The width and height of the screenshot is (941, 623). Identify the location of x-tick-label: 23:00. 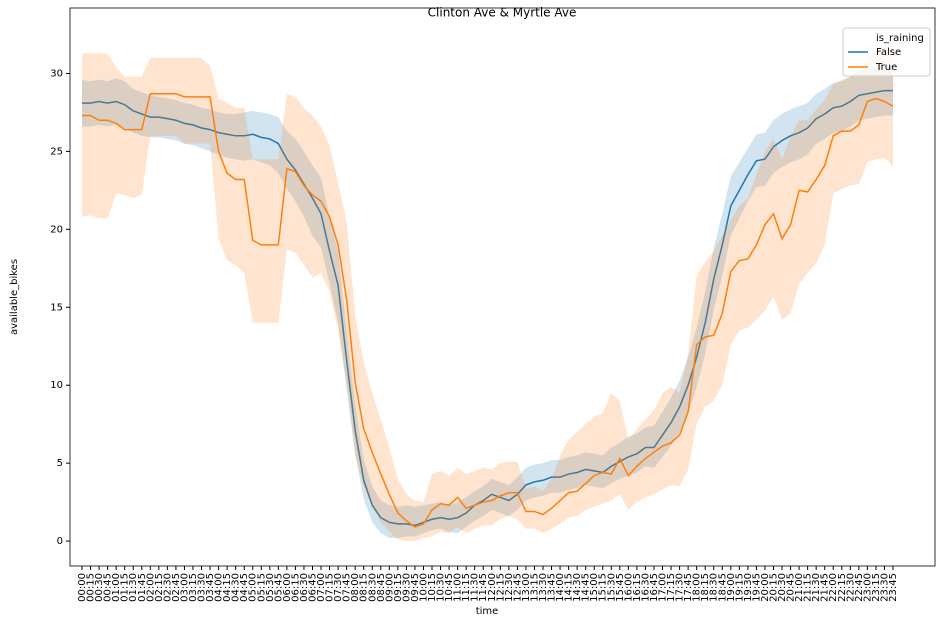
(867, 587).